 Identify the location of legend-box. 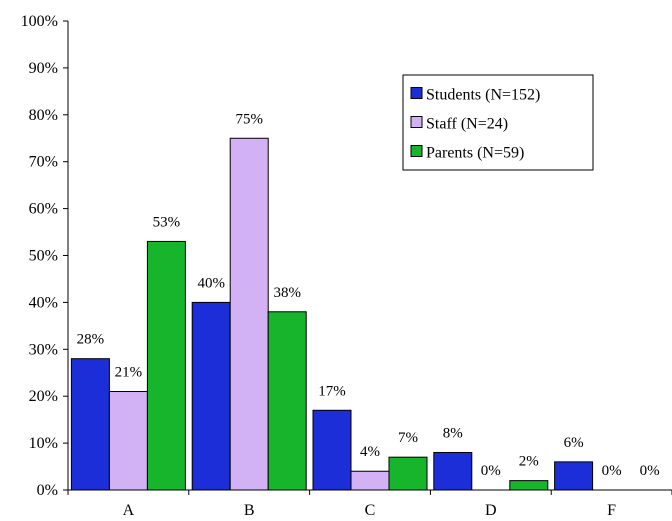
(498, 122).